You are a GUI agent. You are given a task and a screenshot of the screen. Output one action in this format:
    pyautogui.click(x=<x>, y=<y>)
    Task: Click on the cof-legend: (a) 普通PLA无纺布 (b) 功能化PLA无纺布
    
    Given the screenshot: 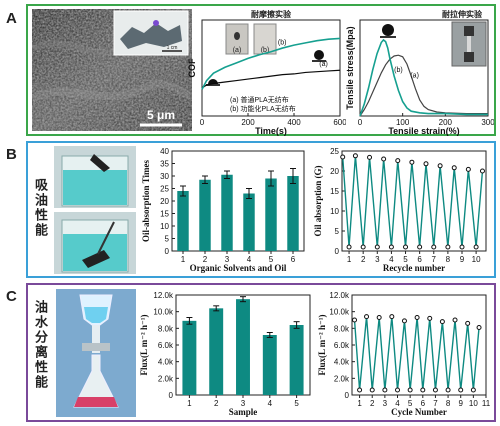 What is the action you would take?
    pyautogui.click(x=263, y=104)
    